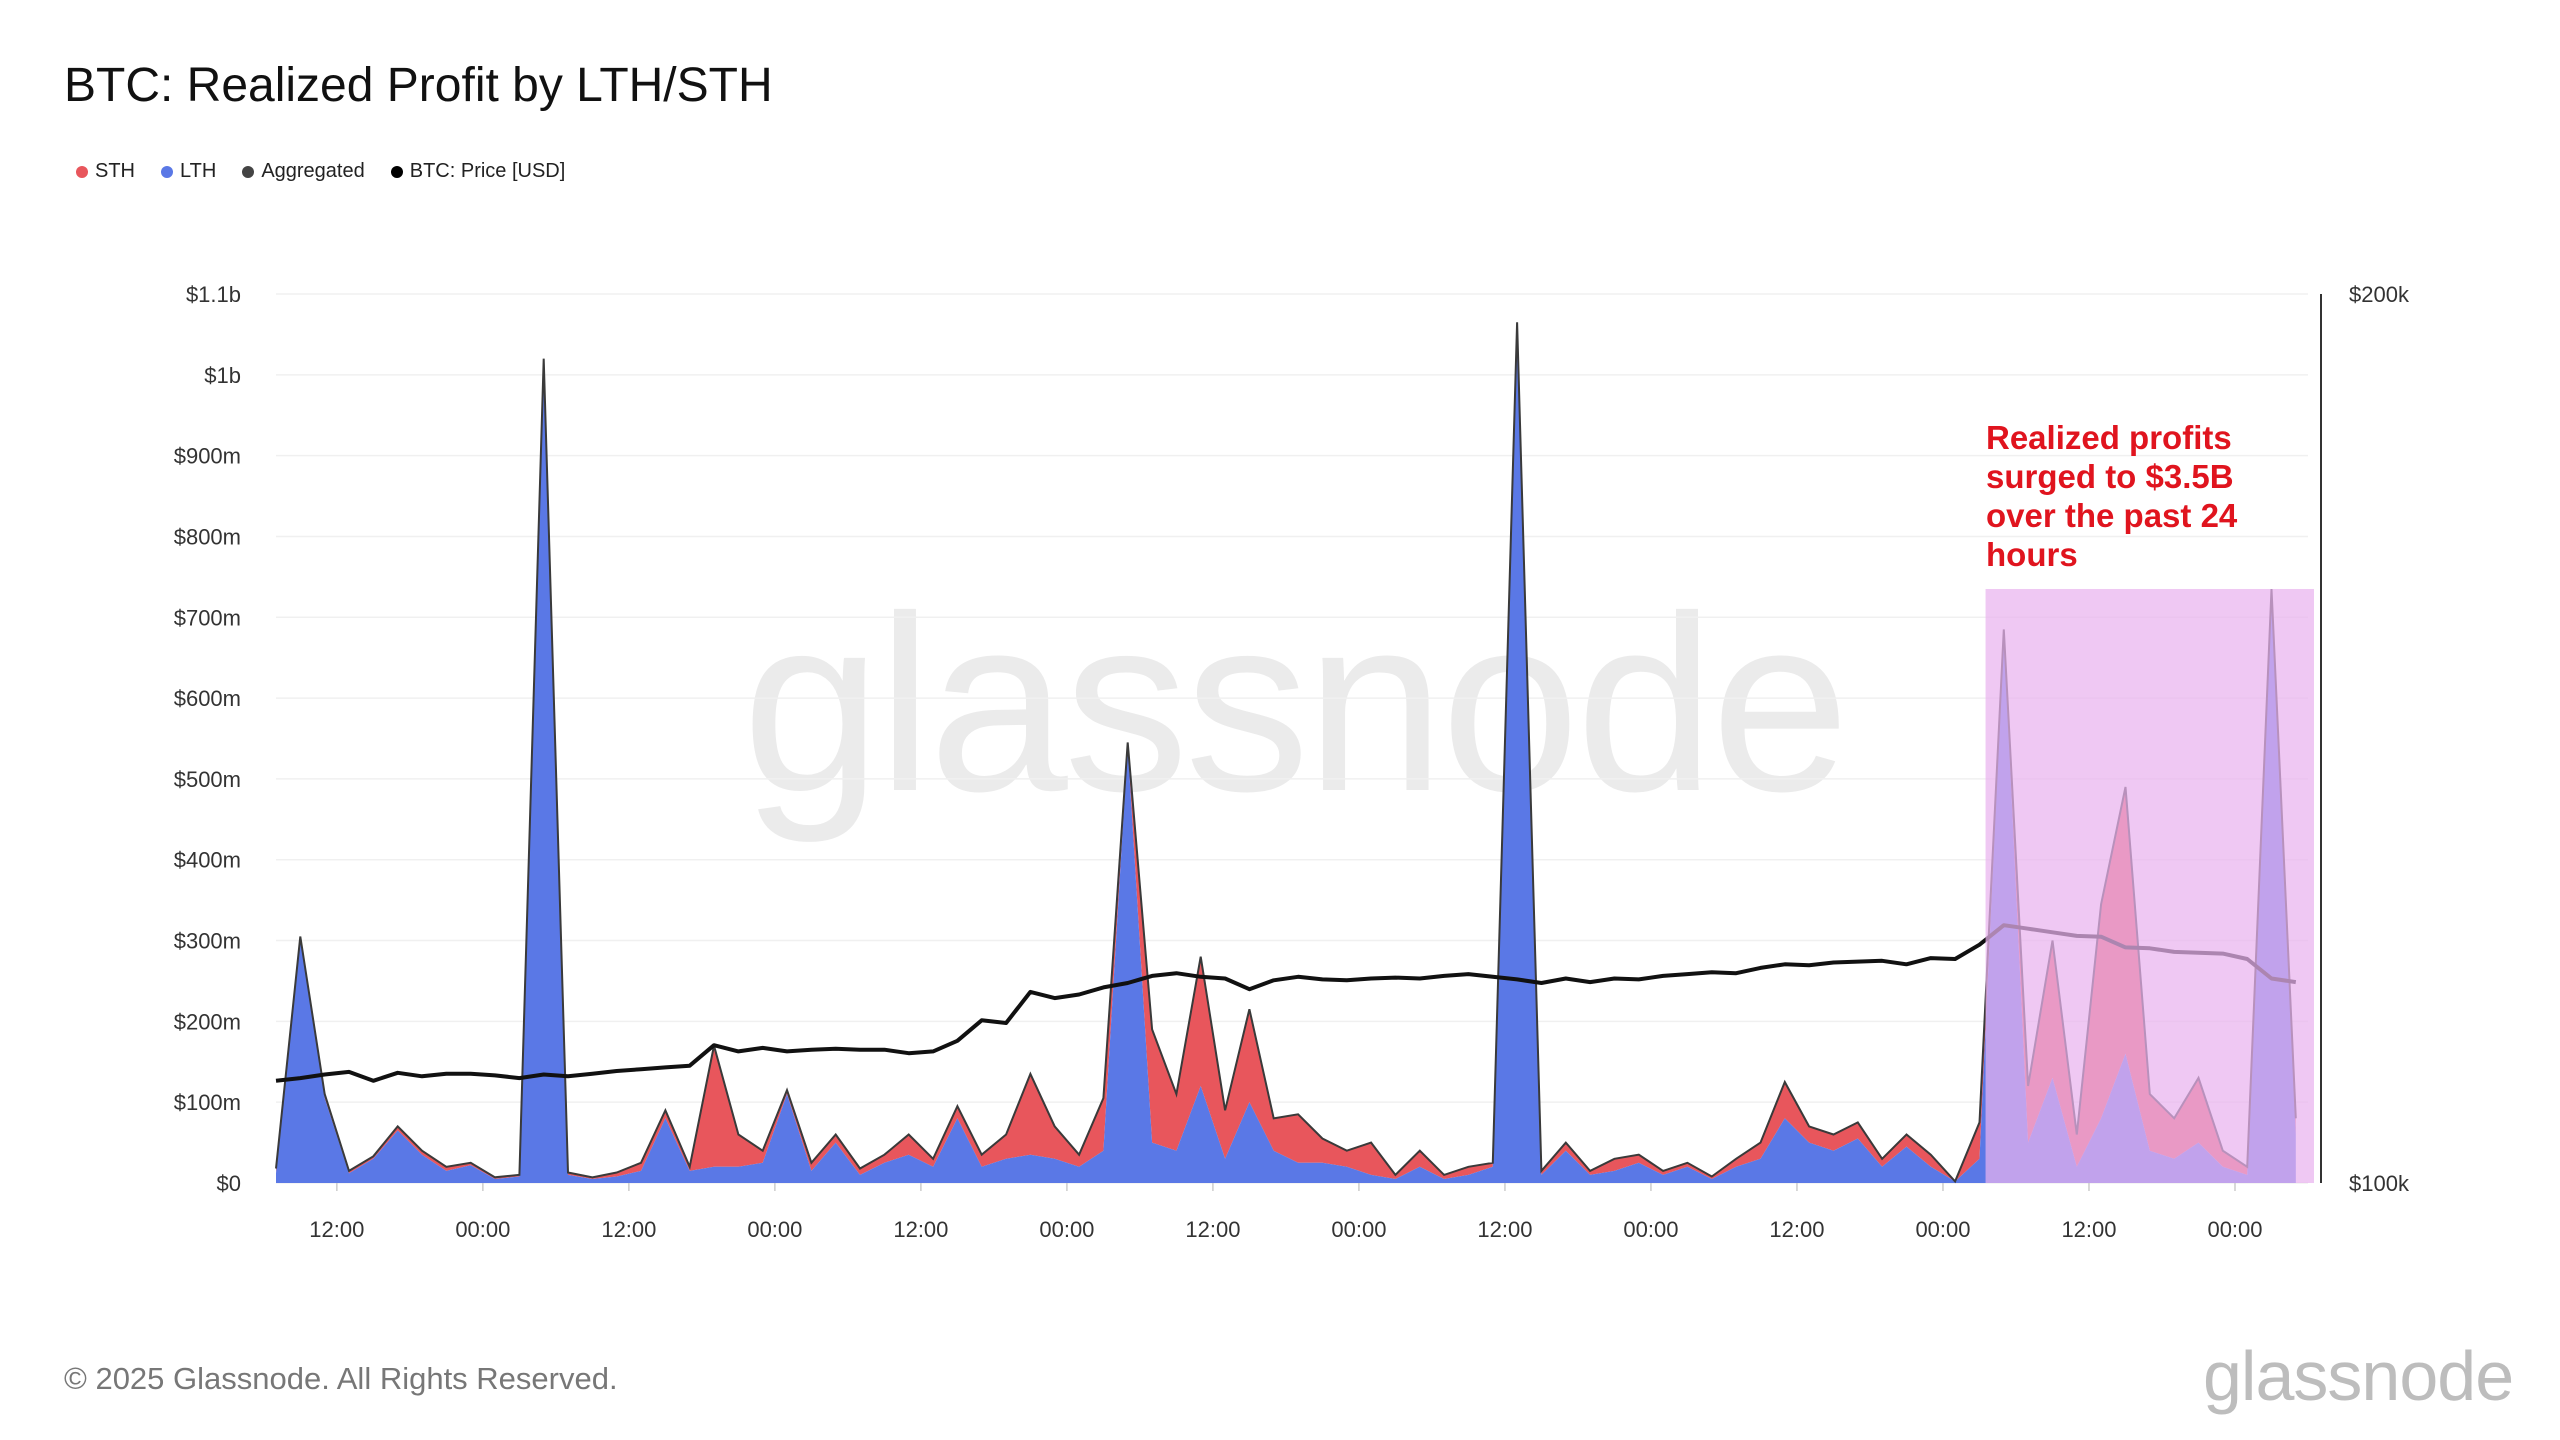  I want to click on lth-dot-icon, so click(167, 171).